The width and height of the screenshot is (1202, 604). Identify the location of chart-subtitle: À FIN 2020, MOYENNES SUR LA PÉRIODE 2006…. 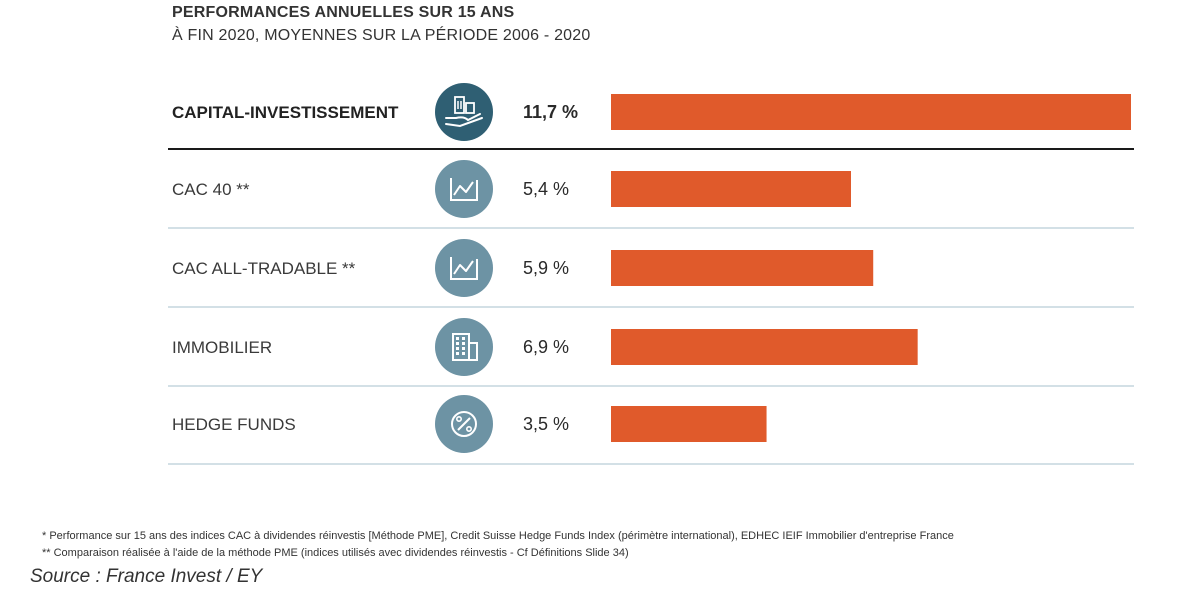
(381, 35).